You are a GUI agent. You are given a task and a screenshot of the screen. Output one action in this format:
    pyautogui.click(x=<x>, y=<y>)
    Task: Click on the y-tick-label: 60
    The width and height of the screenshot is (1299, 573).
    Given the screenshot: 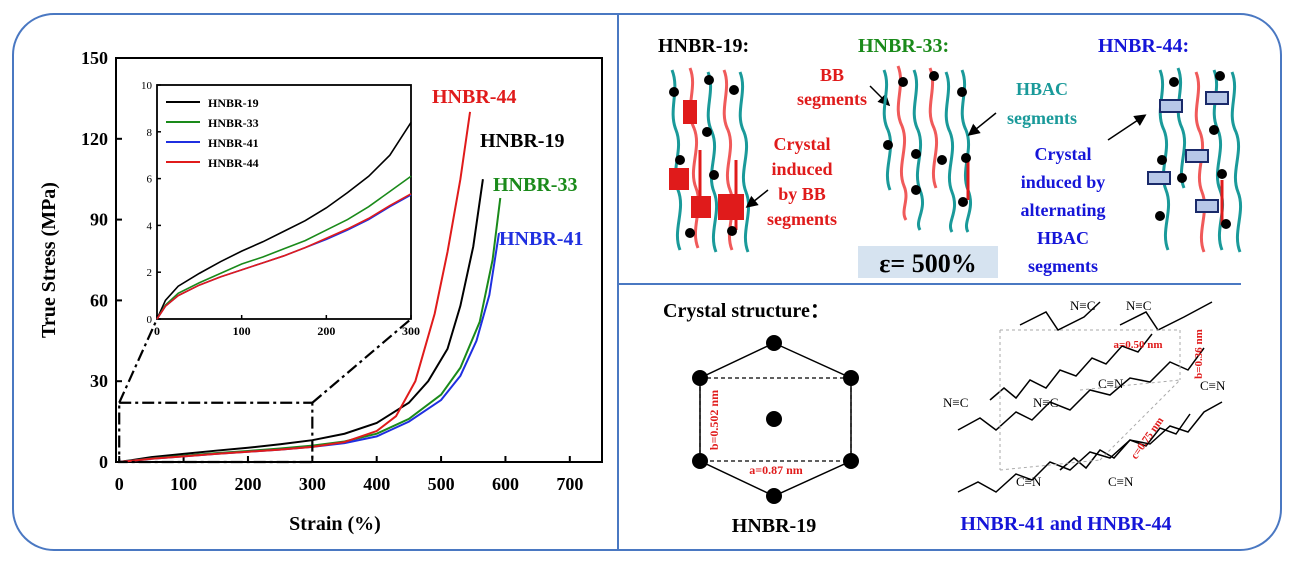 What is the action you would take?
    pyautogui.click(x=99, y=300)
    